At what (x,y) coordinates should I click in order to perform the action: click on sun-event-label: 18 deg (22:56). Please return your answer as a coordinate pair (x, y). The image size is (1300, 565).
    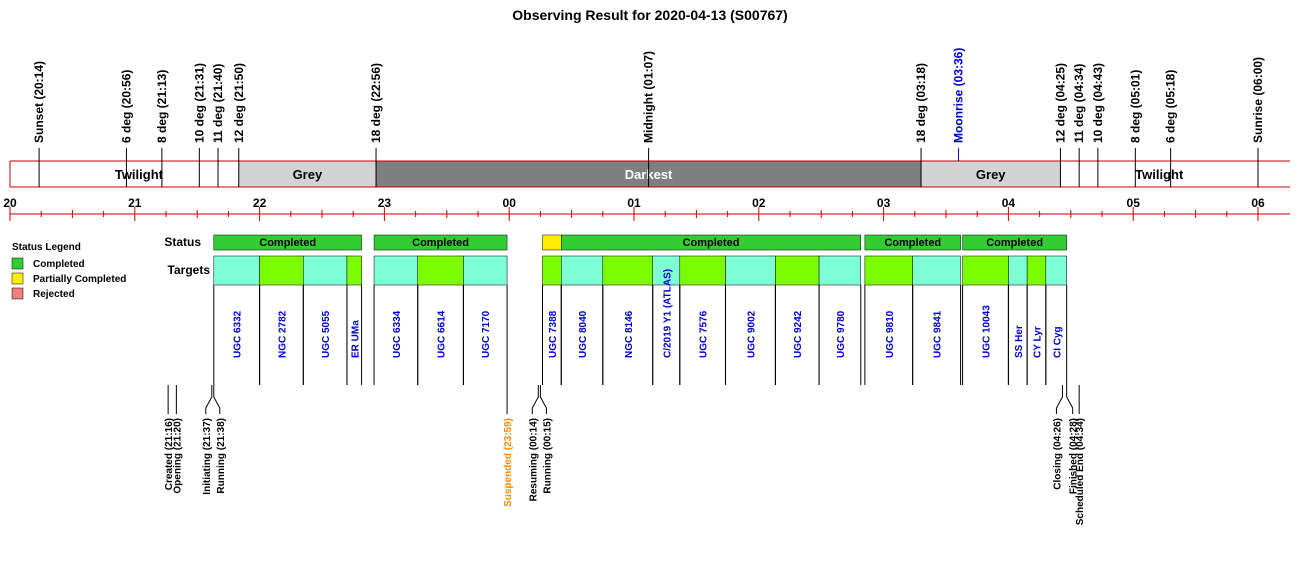
    Looking at the image, I should click on (376, 103).